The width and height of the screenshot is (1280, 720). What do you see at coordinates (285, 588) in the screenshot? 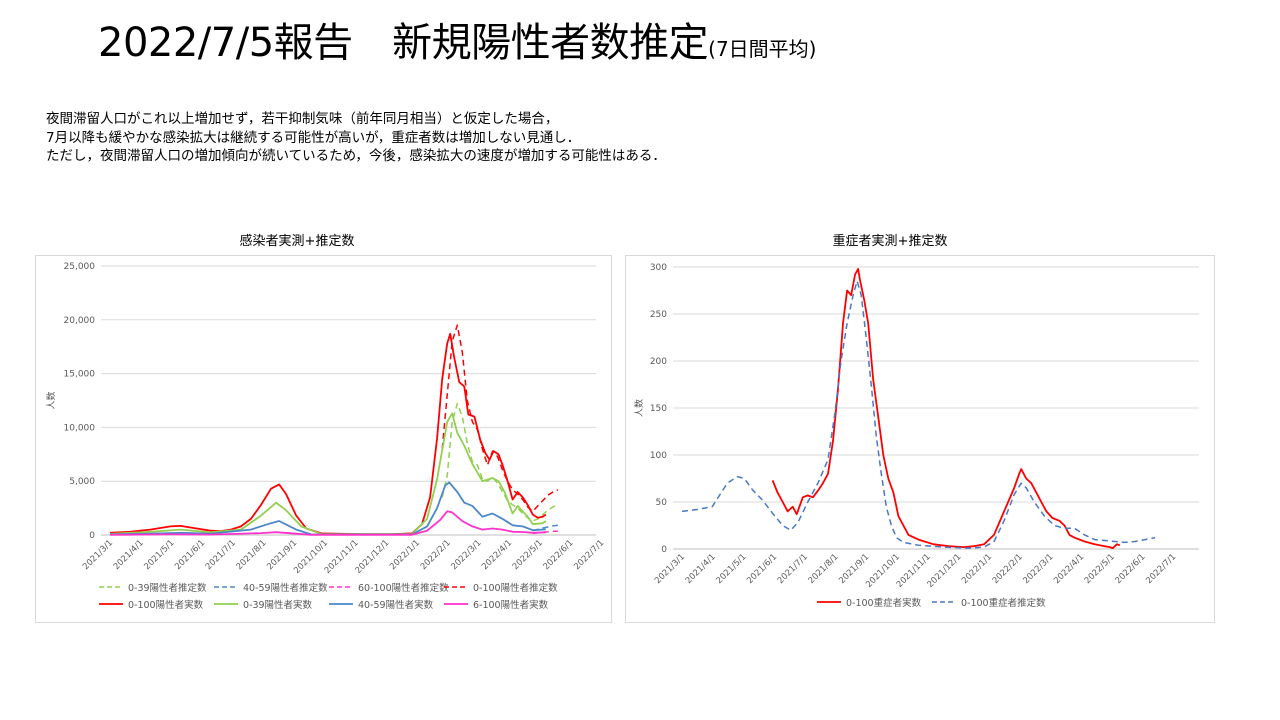
I see `legend-label: 40-59陽性者推定数` at bounding box center [285, 588].